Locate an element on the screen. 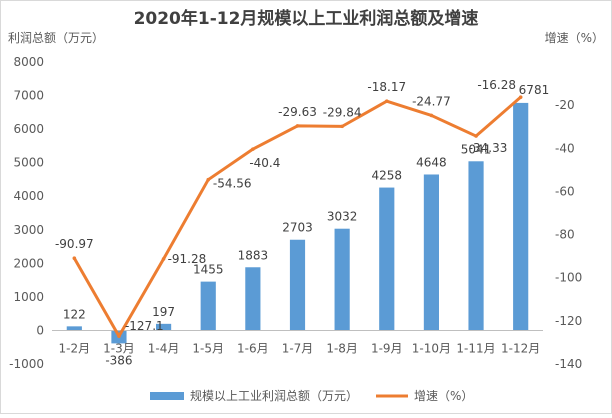 Image resolution: width=612 pixels, height=418 pixels. x-tick-label: 1-9月 is located at coordinates (387, 348).